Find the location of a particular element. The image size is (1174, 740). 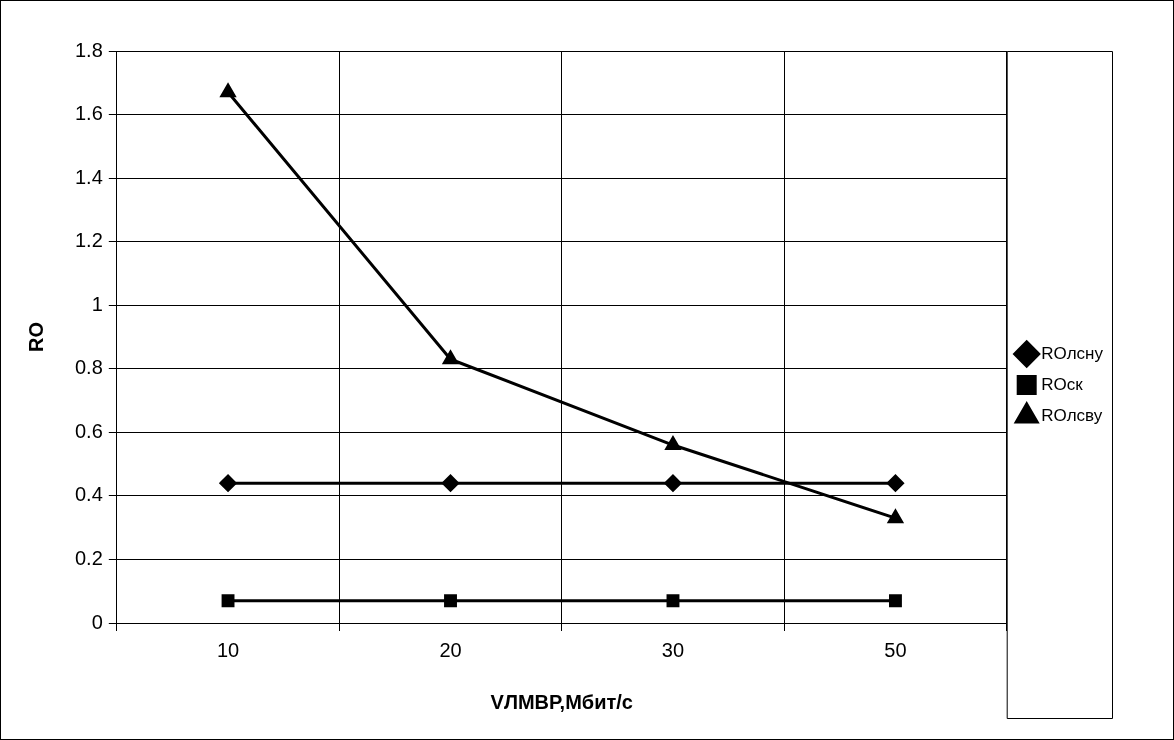

y-tick-label: 1.6 is located at coordinates (88, 113).